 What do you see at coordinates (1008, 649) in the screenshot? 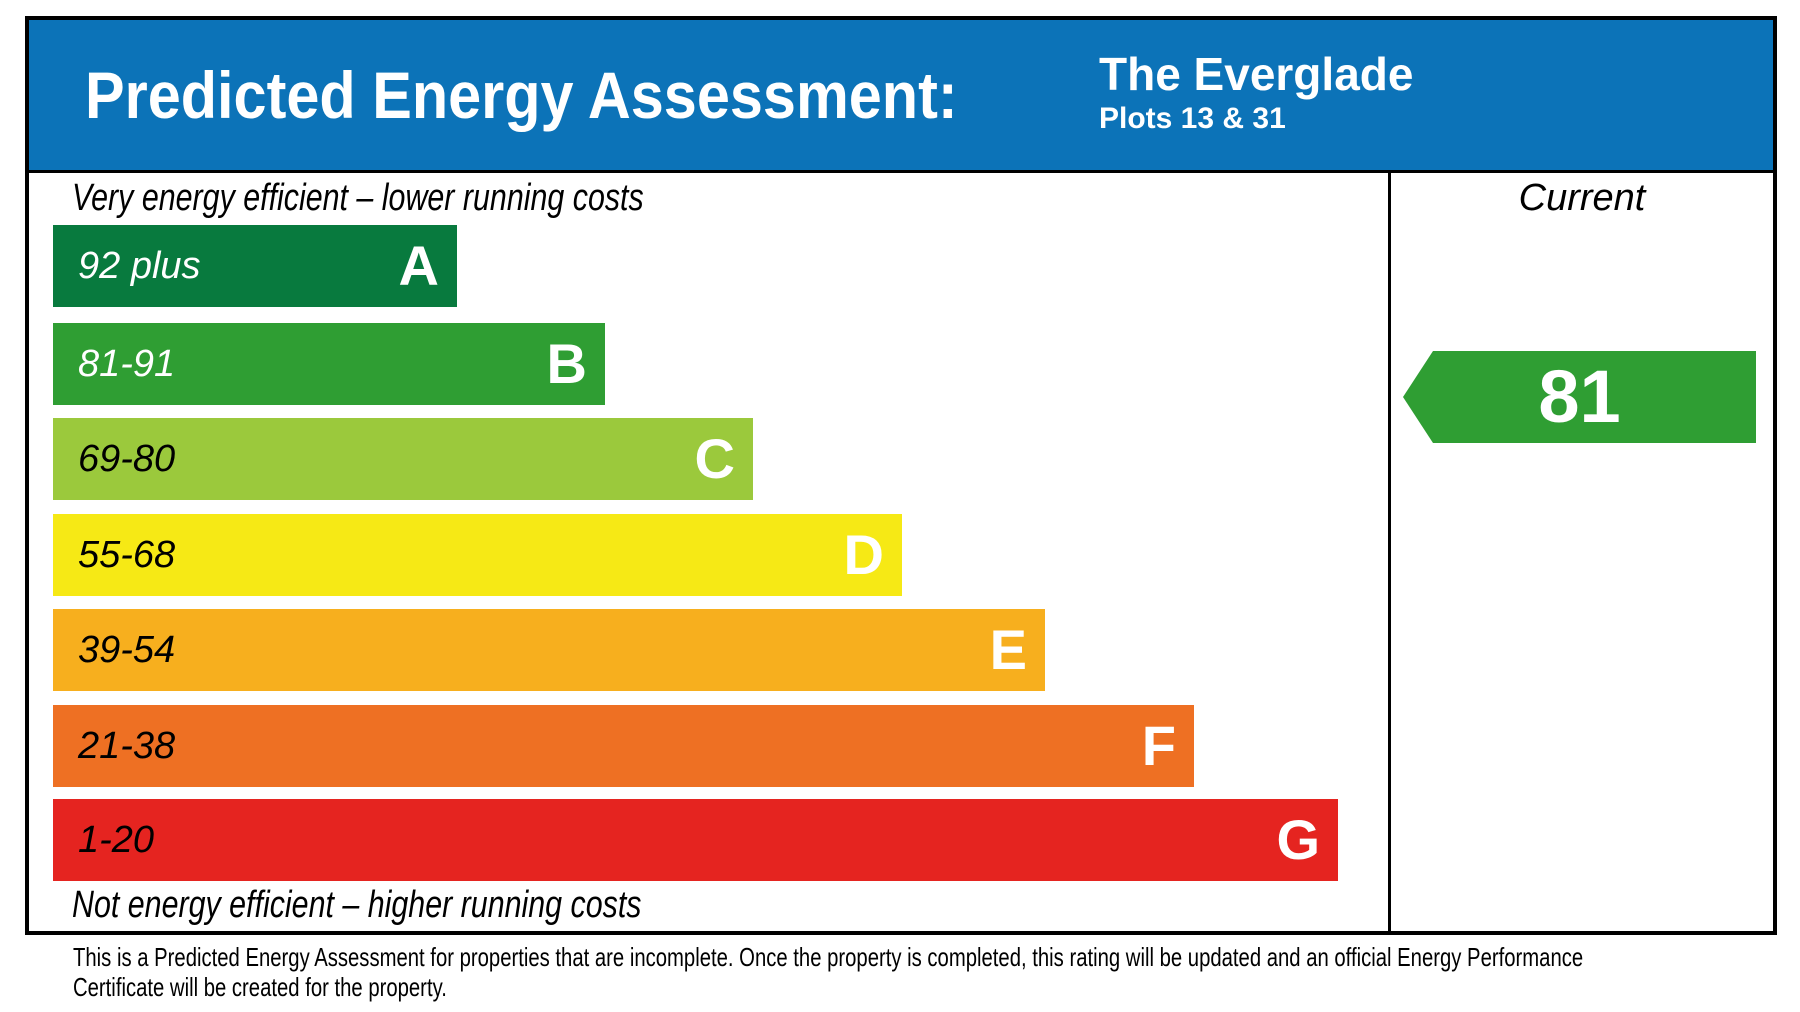
I see `band-letter: E` at bounding box center [1008, 649].